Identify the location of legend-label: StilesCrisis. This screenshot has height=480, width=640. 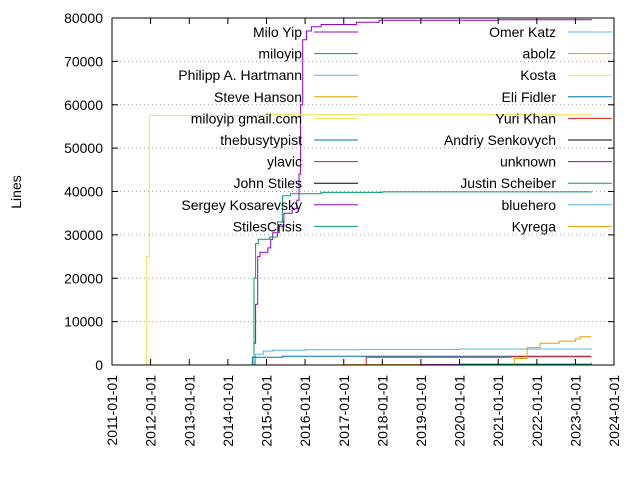
(267, 226).